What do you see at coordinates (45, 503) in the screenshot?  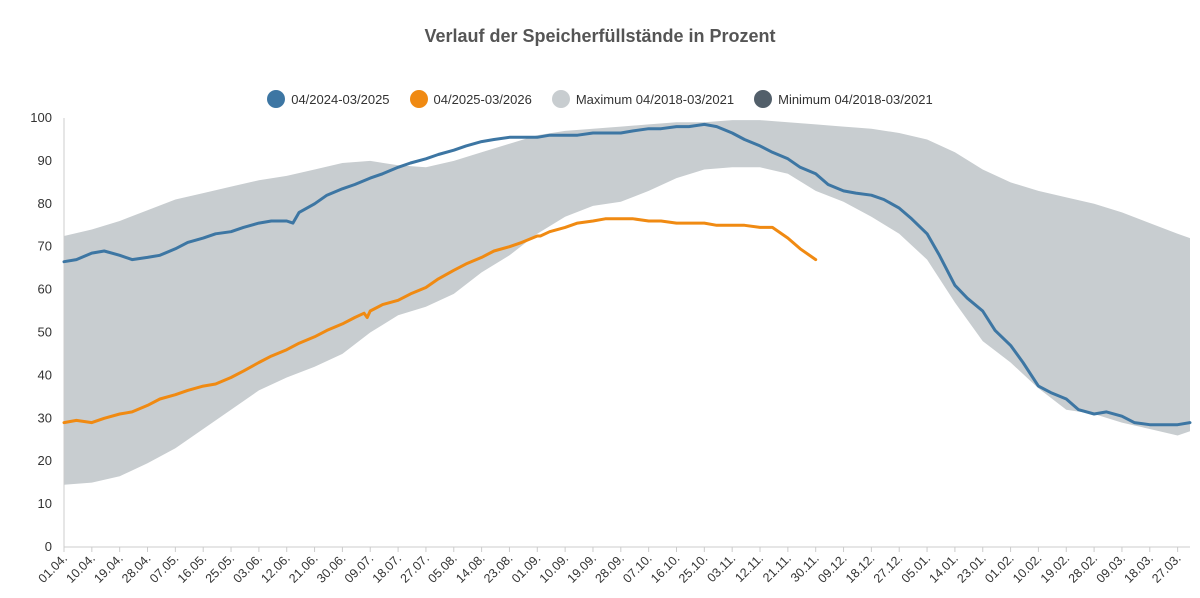 I see `y-tick-label-10: 10` at bounding box center [45, 503].